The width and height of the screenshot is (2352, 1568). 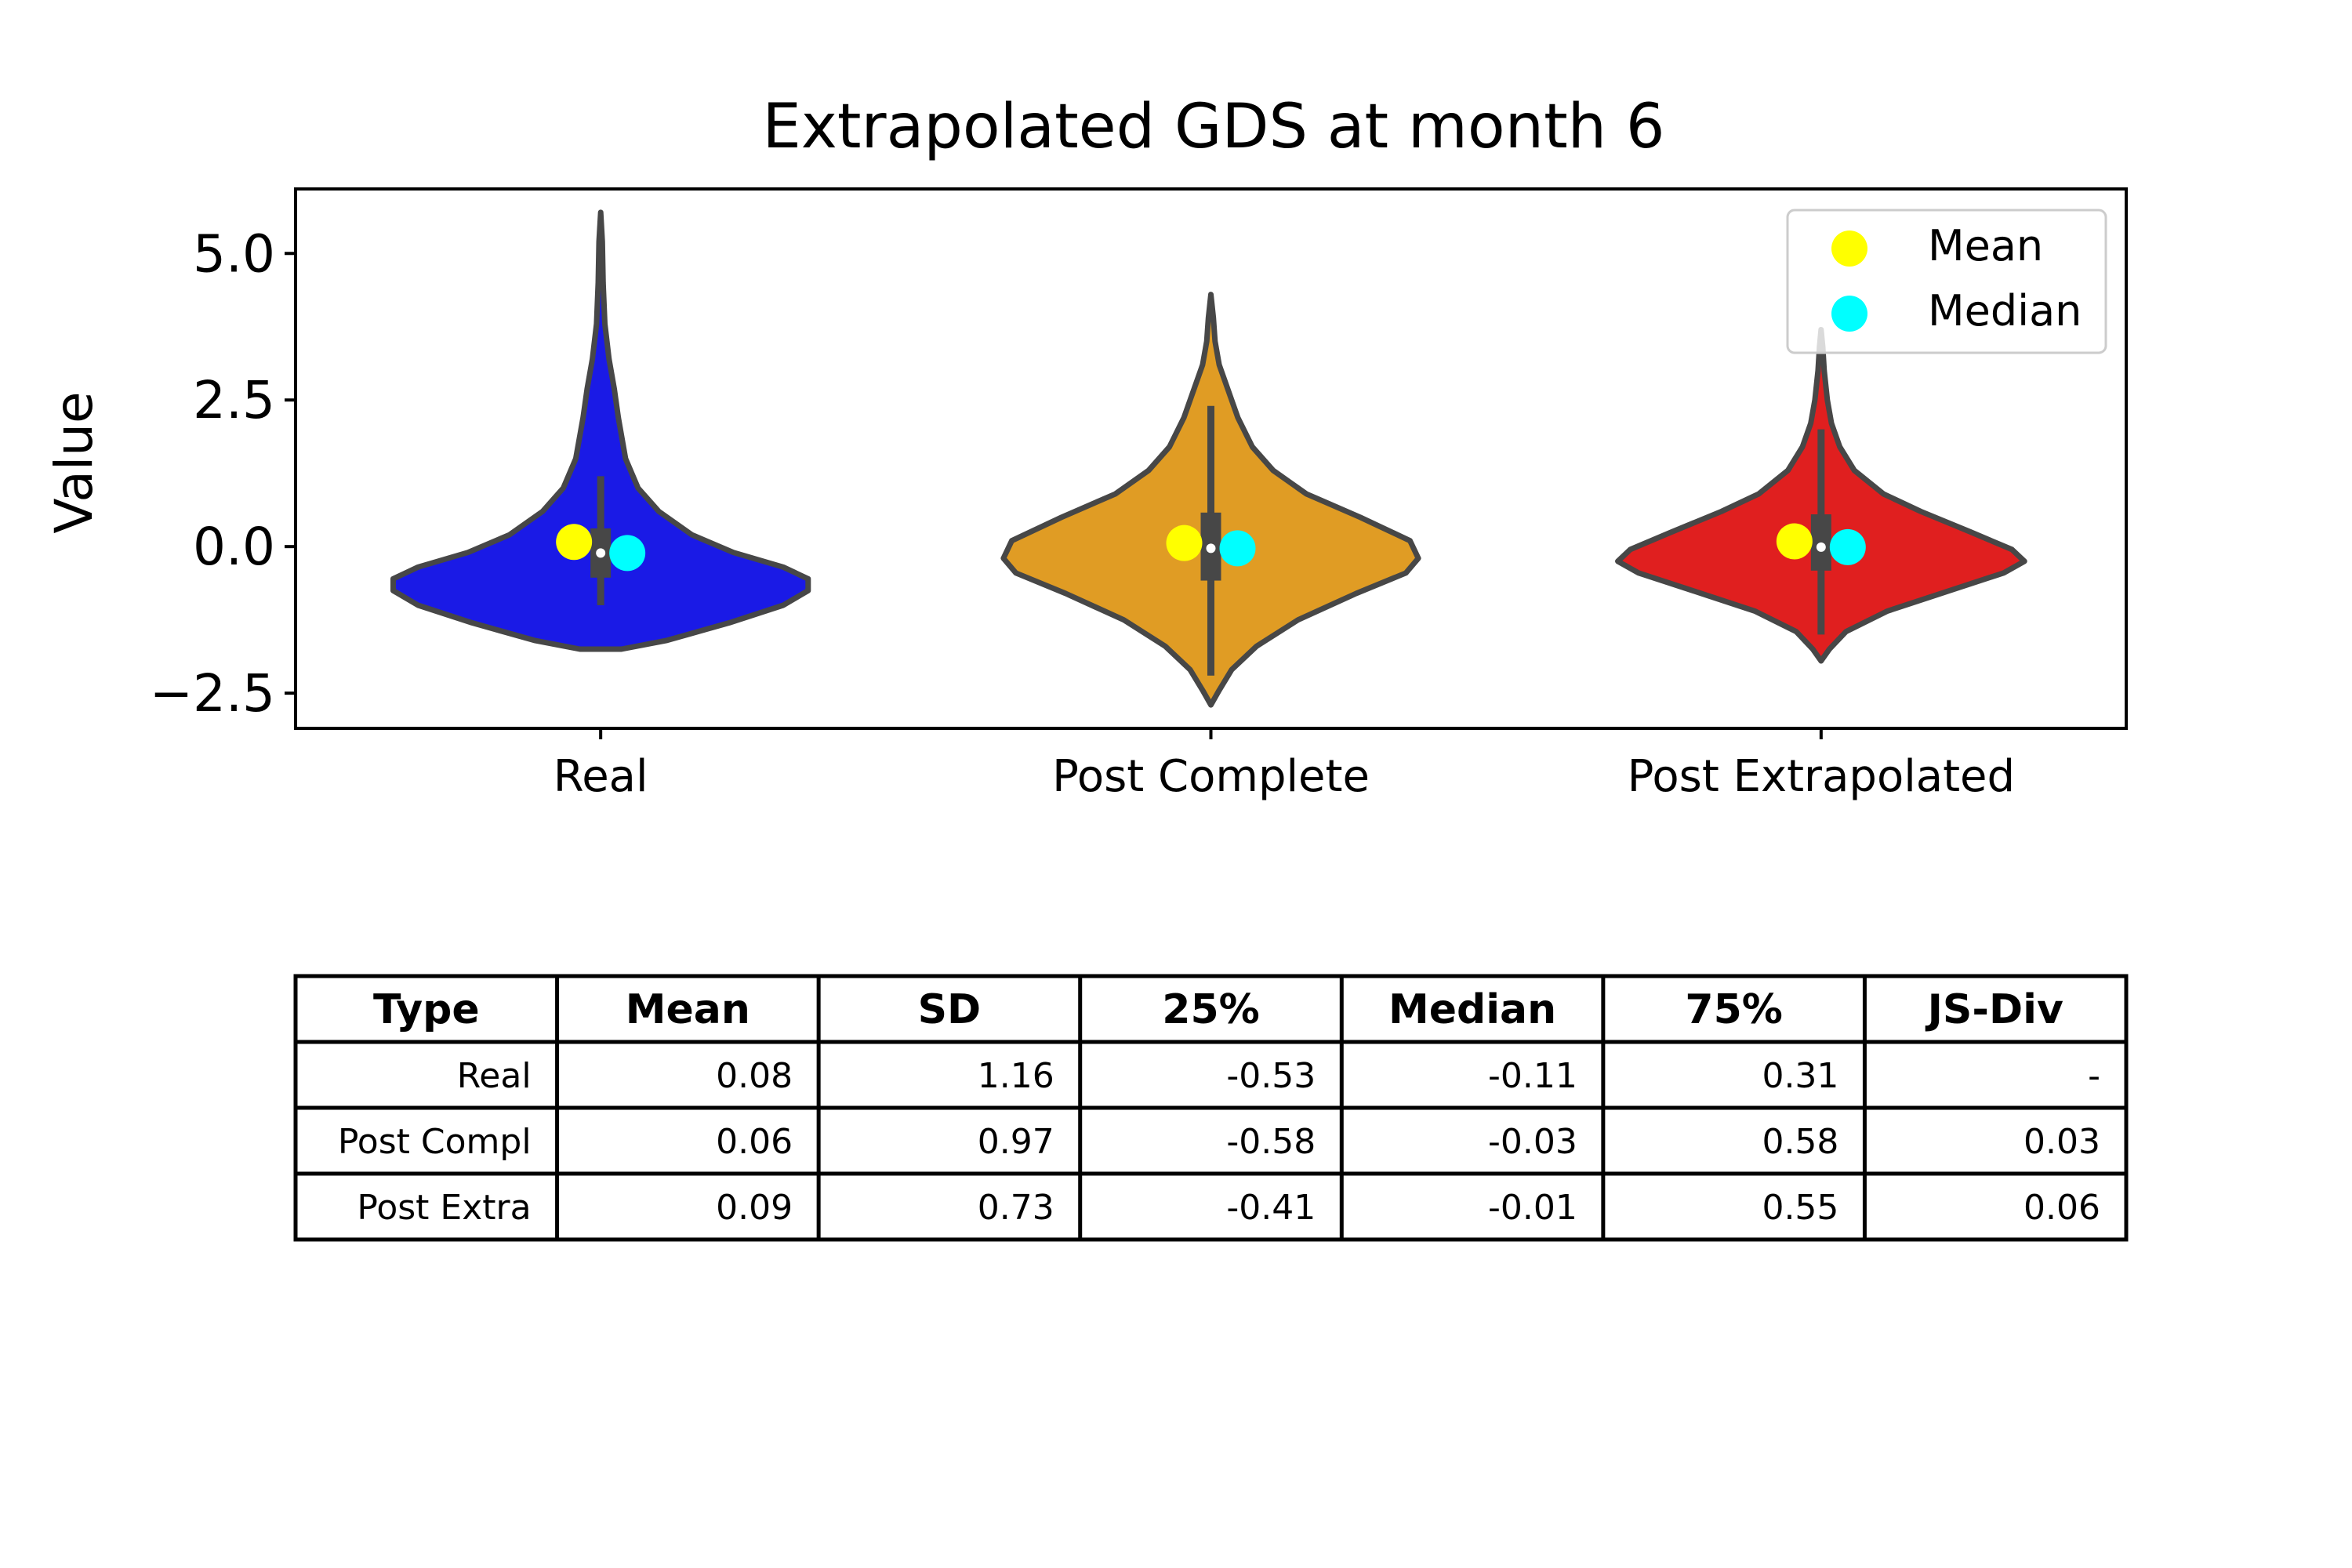 I want to click on table-cell: 1.16, so click(x=1016, y=1076).